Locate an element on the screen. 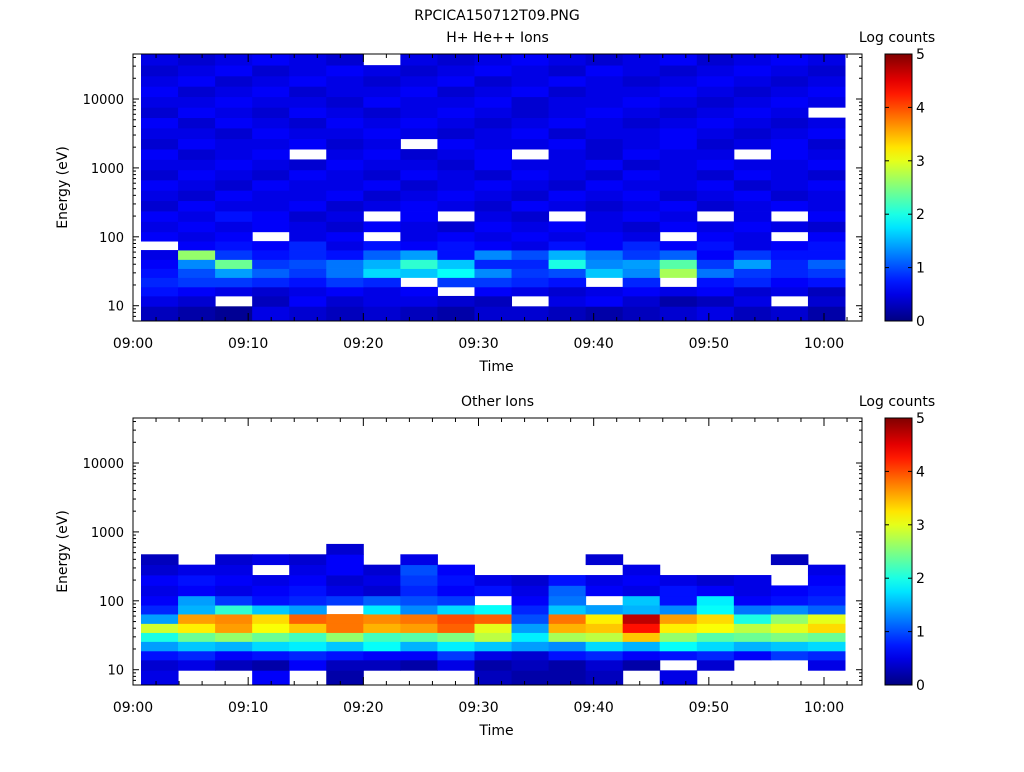 The width and height of the screenshot is (1024, 772). colorbar-label: Log counts is located at coordinates (897, 402).